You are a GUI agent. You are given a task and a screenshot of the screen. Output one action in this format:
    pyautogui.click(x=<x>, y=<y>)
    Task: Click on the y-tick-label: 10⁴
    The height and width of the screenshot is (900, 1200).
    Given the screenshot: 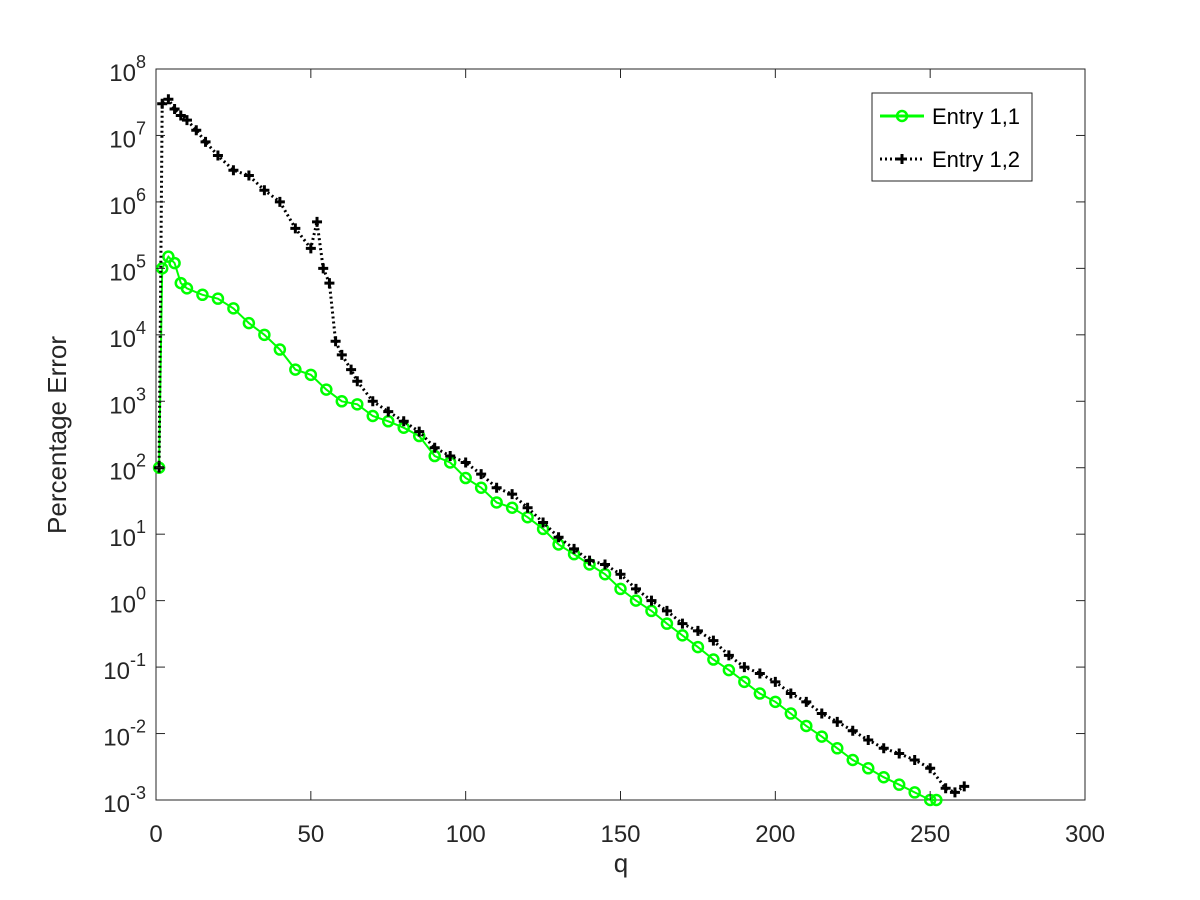 What is the action you would take?
    pyautogui.click(x=127, y=335)
    